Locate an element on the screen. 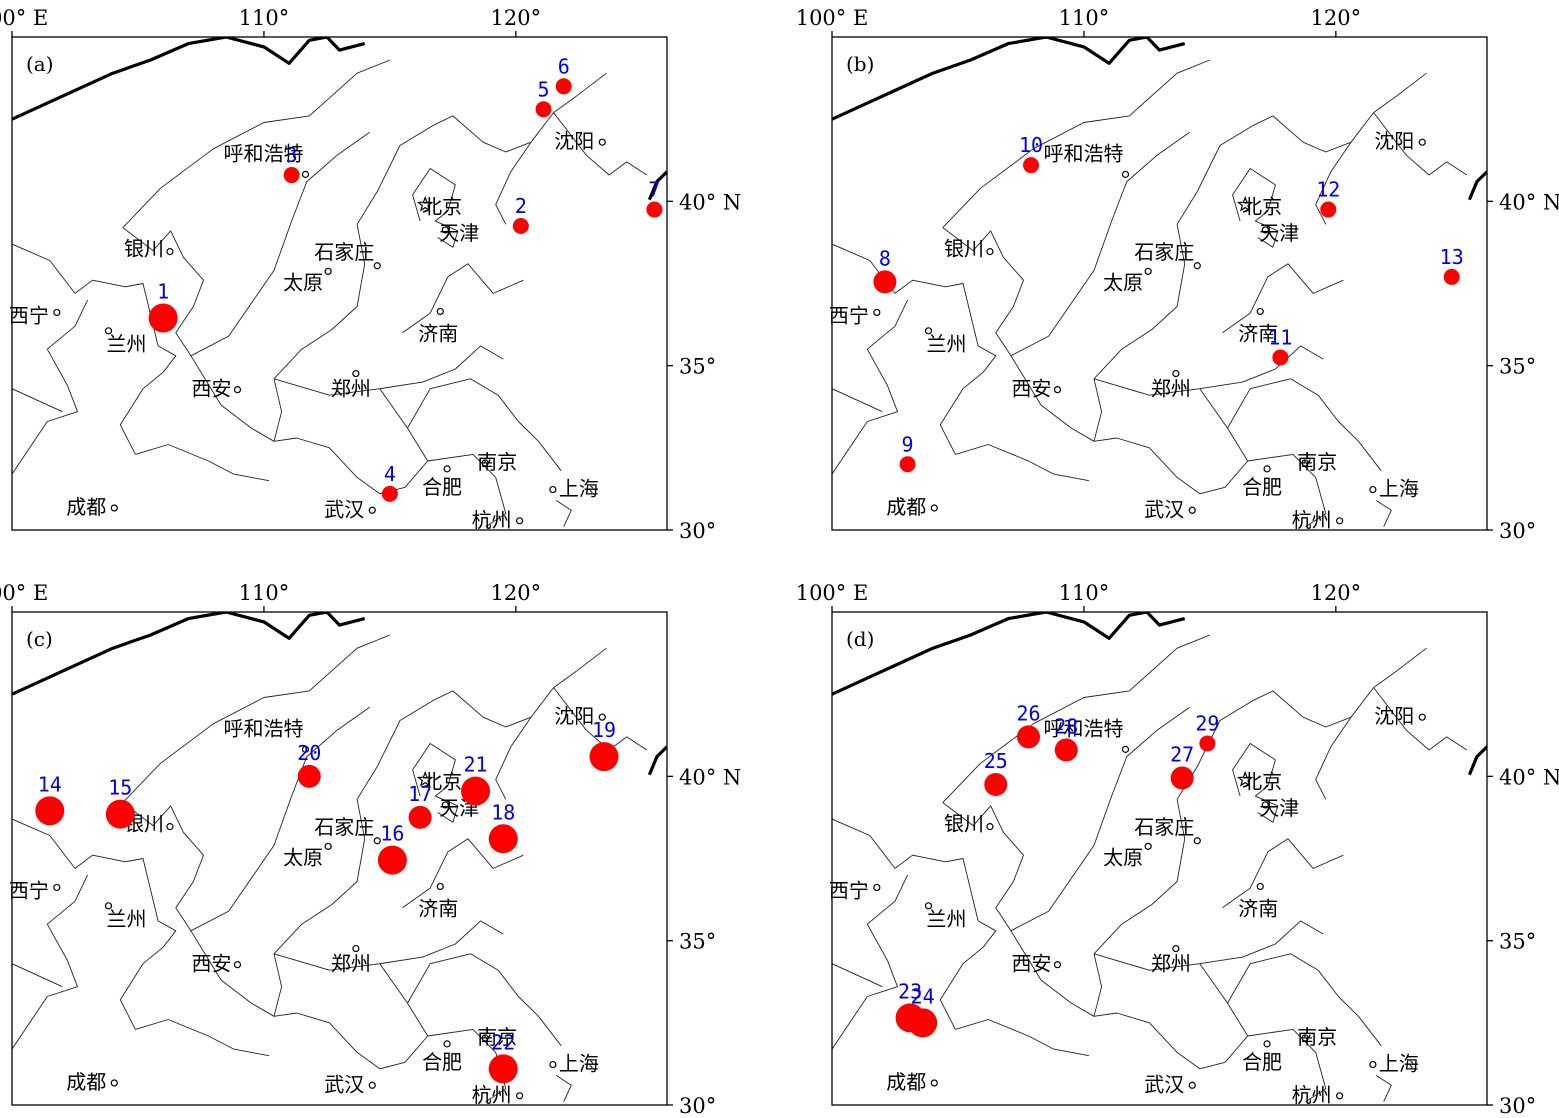 The width and height of the screenshot is (1559, 1118). city-label: 上海 is located at coordinates (1399, 489).